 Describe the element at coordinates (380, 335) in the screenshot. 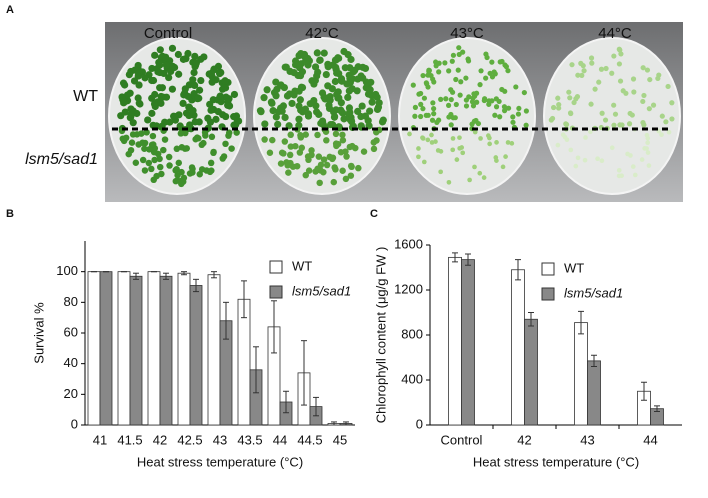

I see `y-axis-title: Chlorophyll content (μg/g FW )` at that location.